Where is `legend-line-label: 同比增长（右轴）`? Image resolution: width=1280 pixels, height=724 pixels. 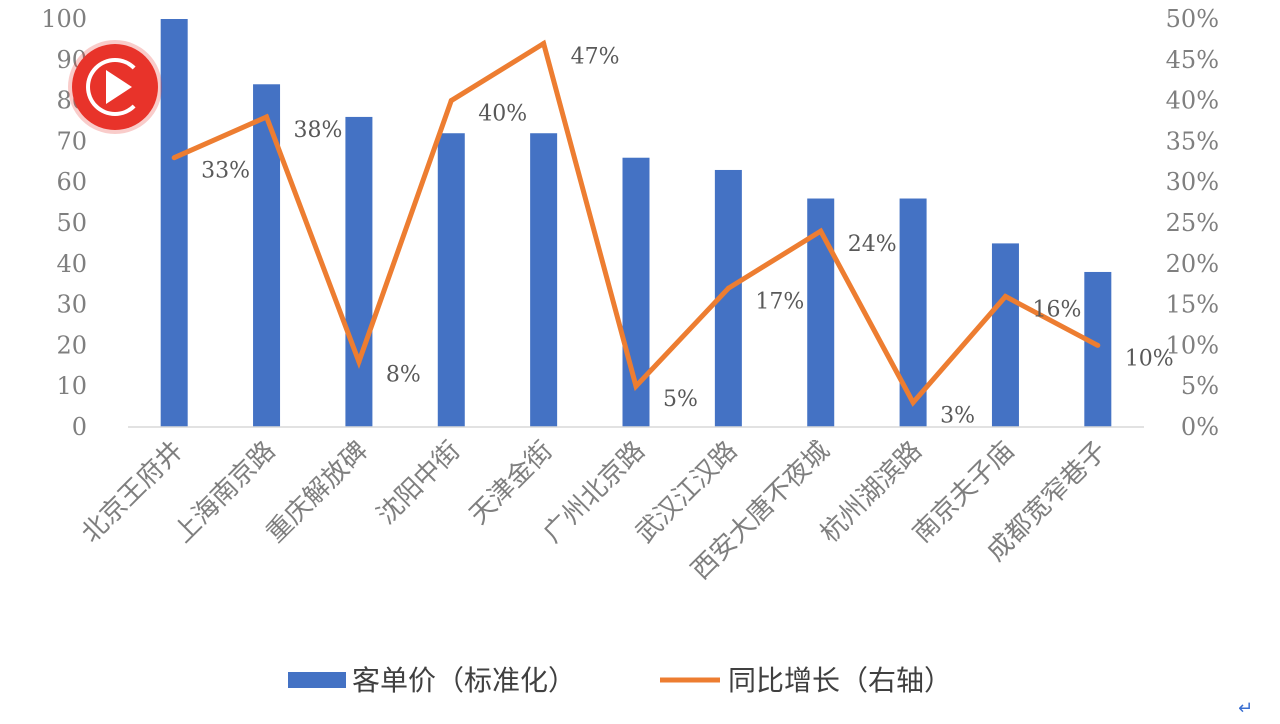
legend-line-label: 同比增长（右轴） is located at coordinates (840, 680).